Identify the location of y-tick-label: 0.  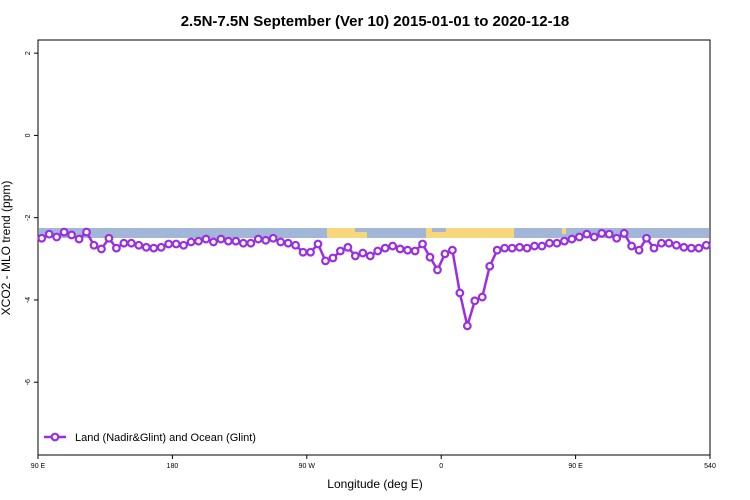
(28, 135).